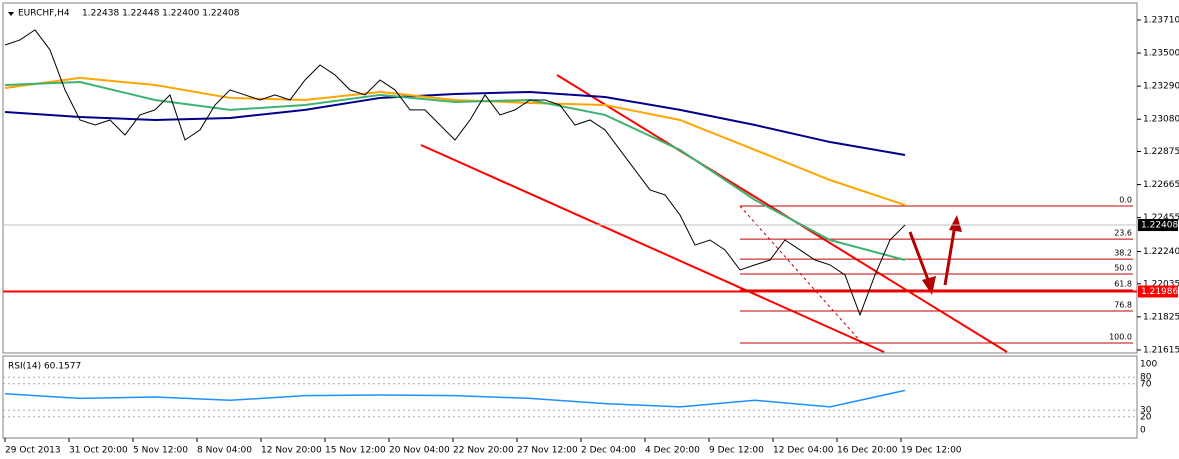 The height and width of the screenshot is (459, 1179). I want to click on y-tick-label: 1.21825, so click(1161, 317).